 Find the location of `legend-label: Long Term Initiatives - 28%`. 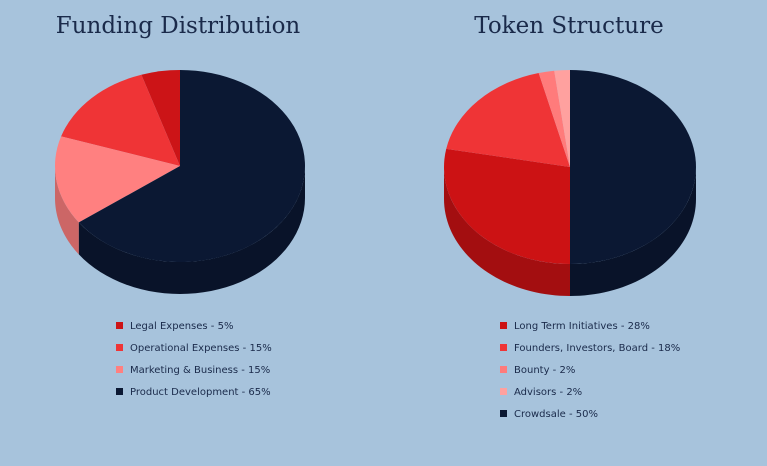

legend-label: Long Term Initiatives - 28% is located at coordinates (582, 326).